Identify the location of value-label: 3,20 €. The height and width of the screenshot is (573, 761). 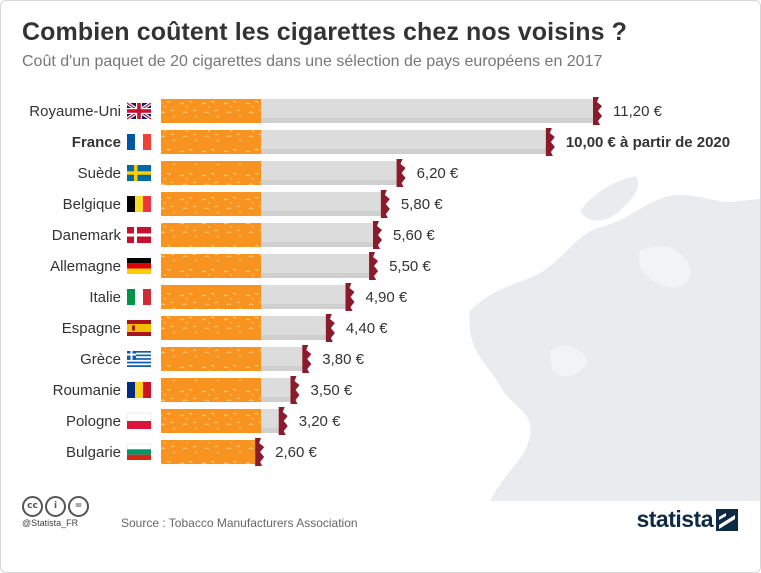
(320, 421).